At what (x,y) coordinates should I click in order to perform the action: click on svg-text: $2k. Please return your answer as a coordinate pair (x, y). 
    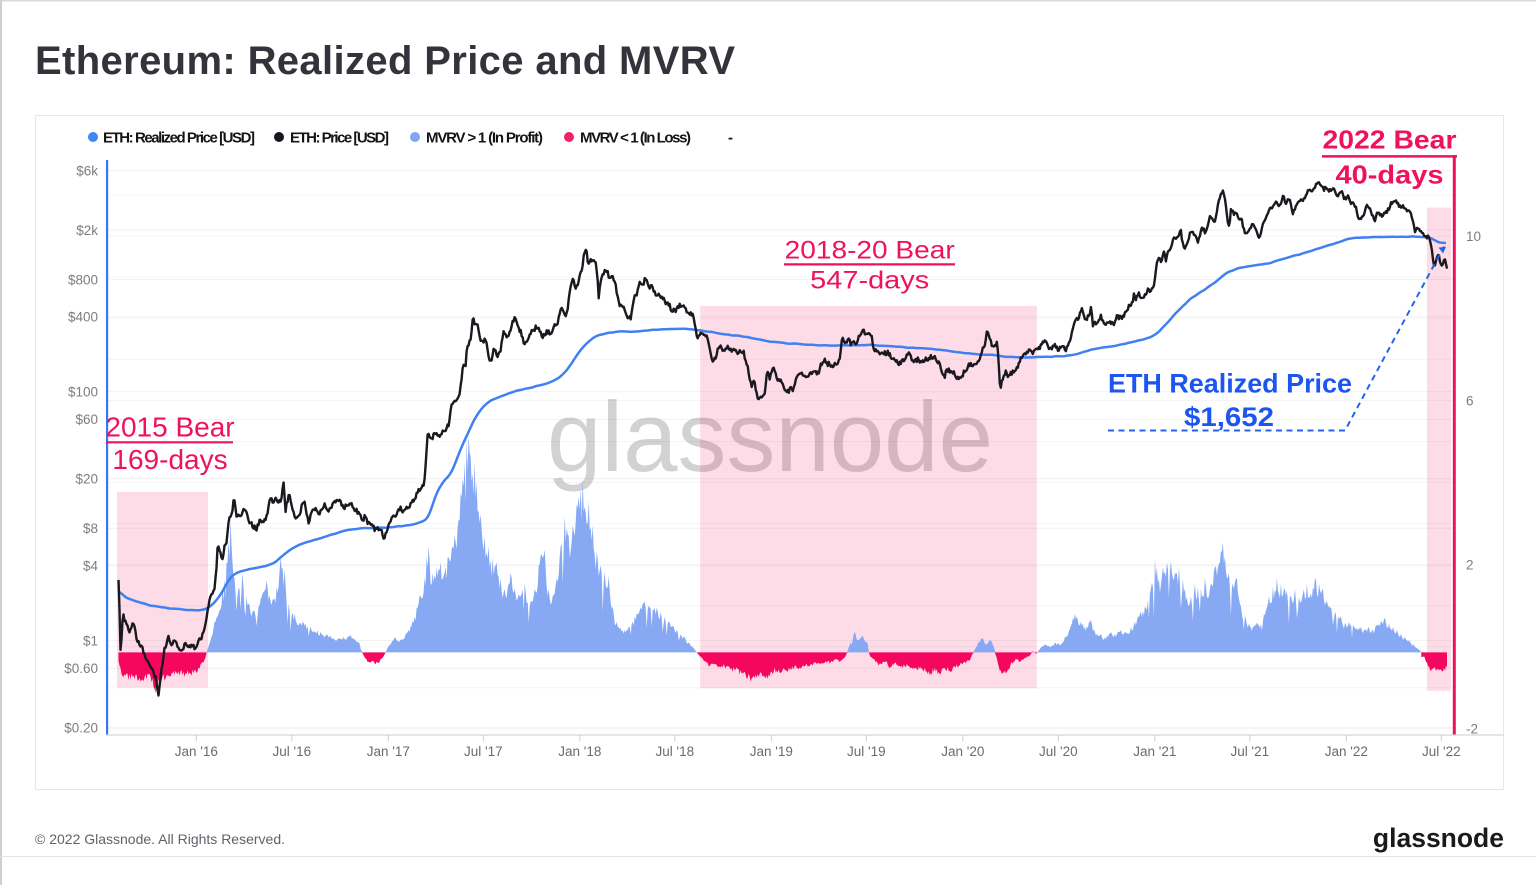
    Looking at the image, I should click on (87, 230).